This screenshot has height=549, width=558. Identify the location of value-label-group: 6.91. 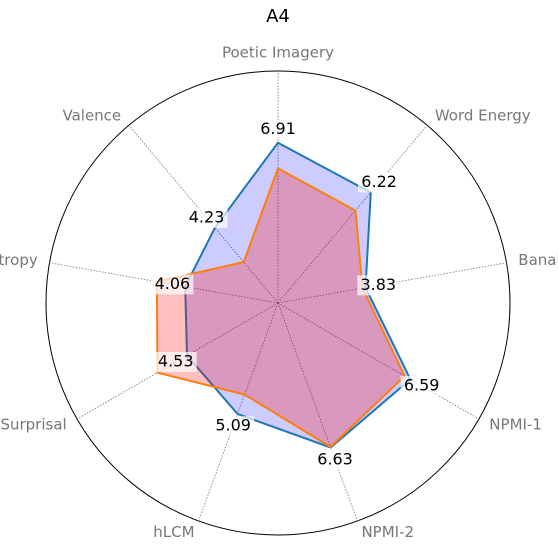
(278, 129).